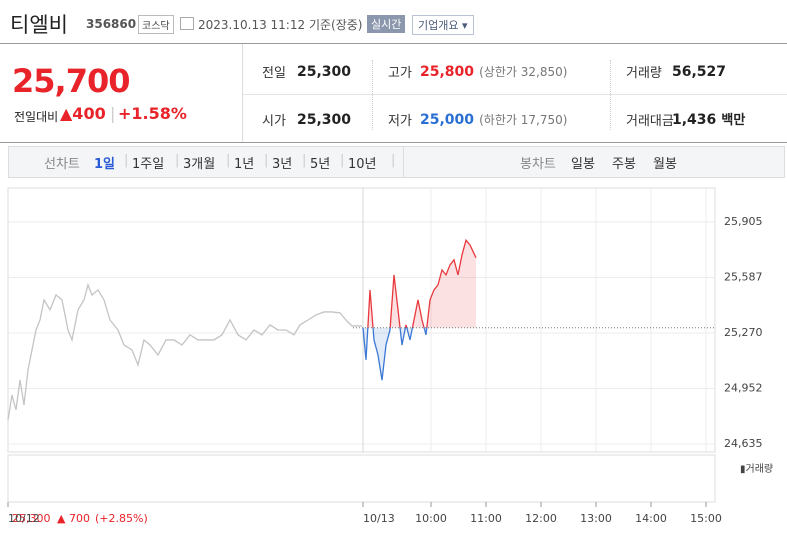 The height and width of the screenshot is (540, 787). Describe the element at coordinates (244, 164) in the screenshot. I see `period-tab: 1년` at that location.